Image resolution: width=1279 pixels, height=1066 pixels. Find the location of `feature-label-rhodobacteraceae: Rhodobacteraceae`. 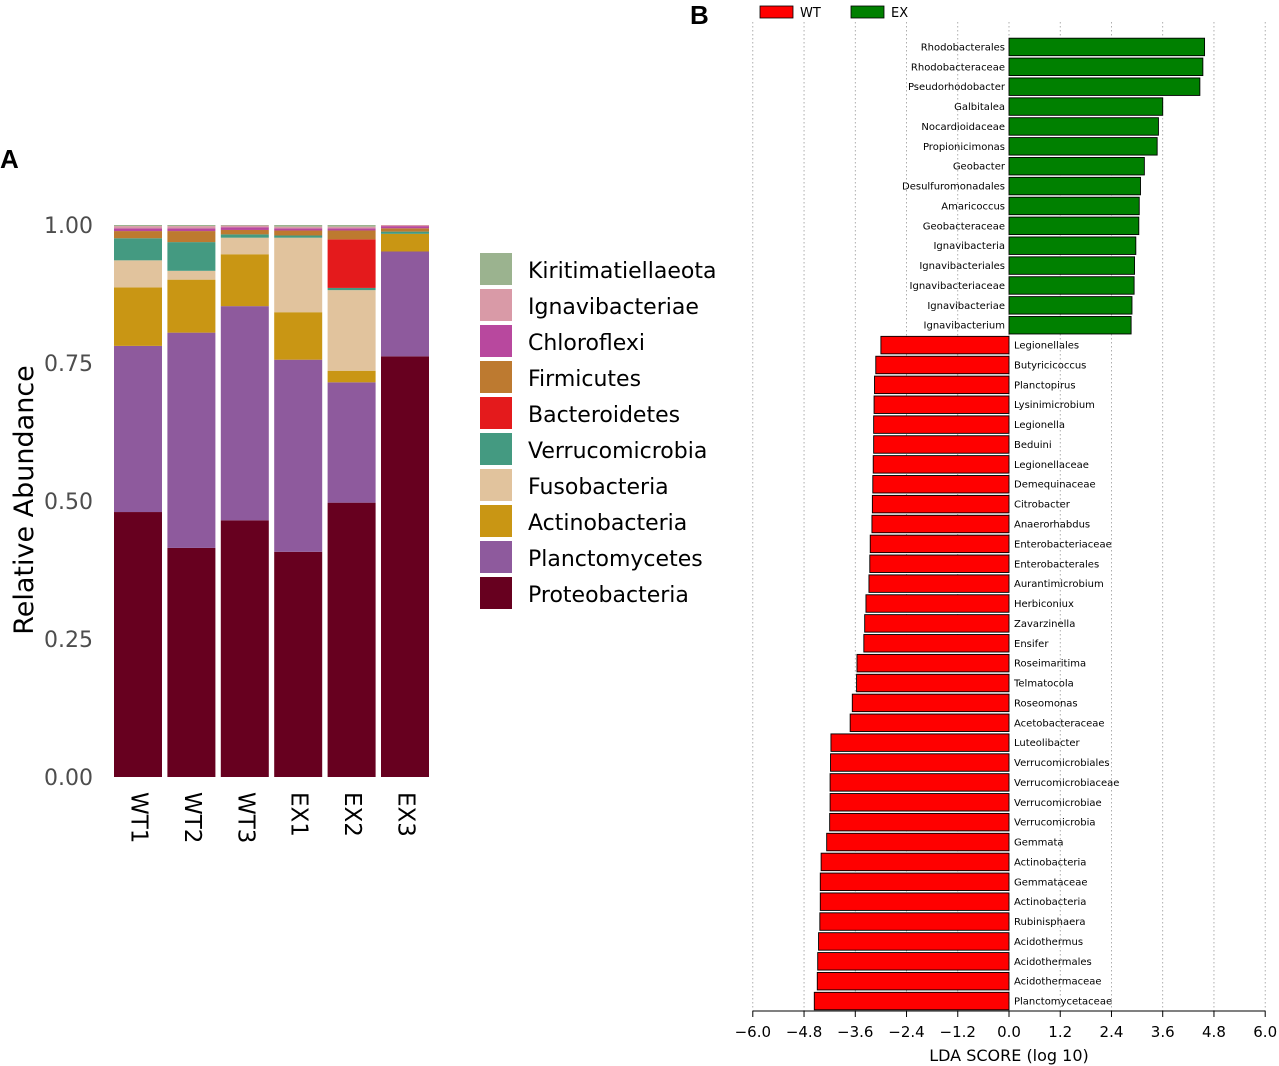

feature-label-rhodobacteraceae: Rhodobacteraceae is located at coordinates (958, 67).